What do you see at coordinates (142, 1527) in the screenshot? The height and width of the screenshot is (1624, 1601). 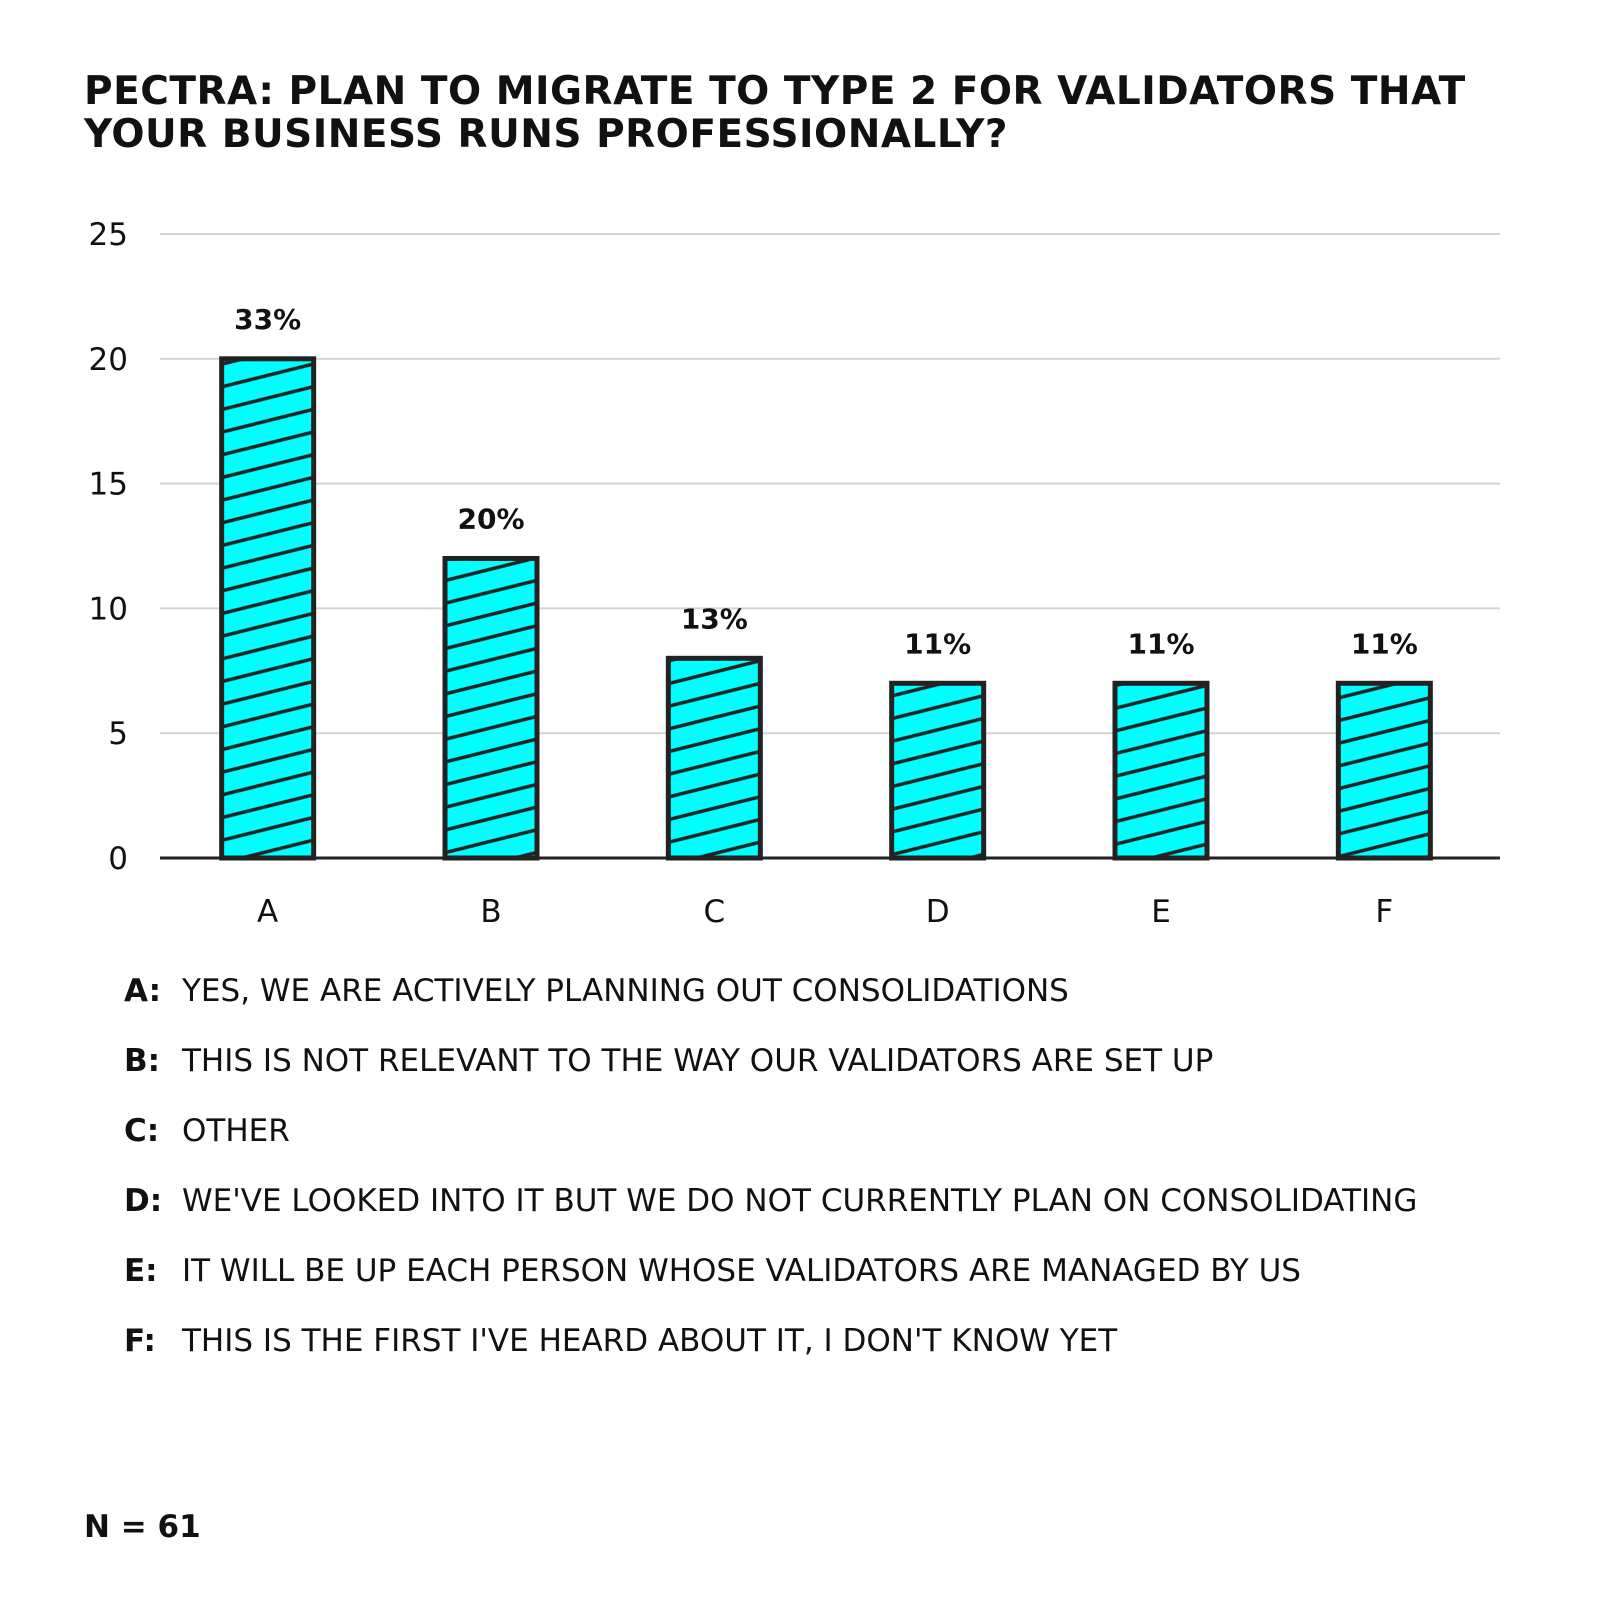 I see `sample-size-note: N = 61` at bounding box center [142, 1527].